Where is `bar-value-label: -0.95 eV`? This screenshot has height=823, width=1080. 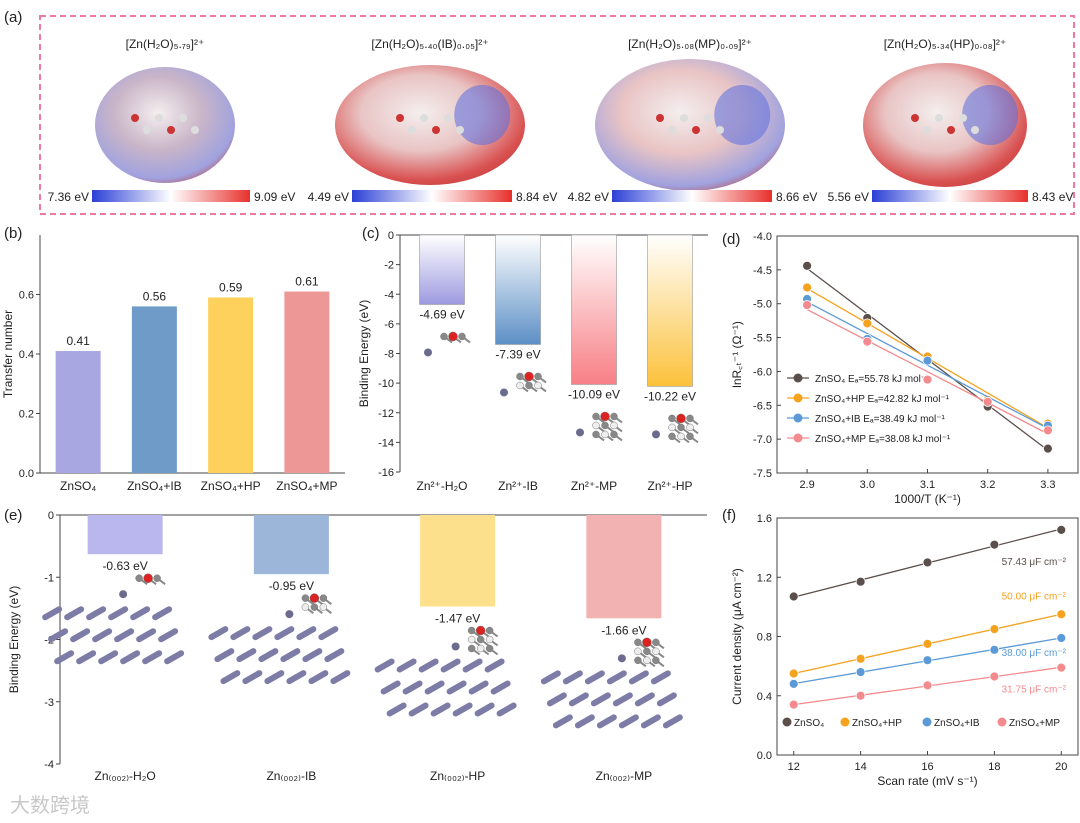 bar-value-label: -0.95 eV is located at coordinates (291, 586).